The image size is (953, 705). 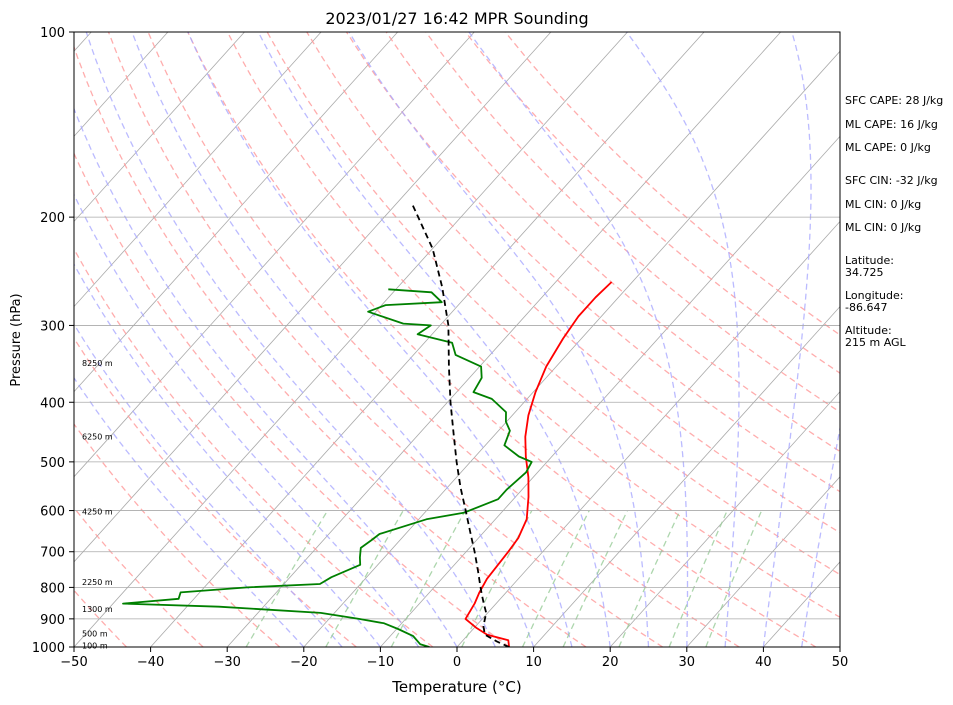 I want to click on x-tick-label: −50, so click(x=73, y=662).